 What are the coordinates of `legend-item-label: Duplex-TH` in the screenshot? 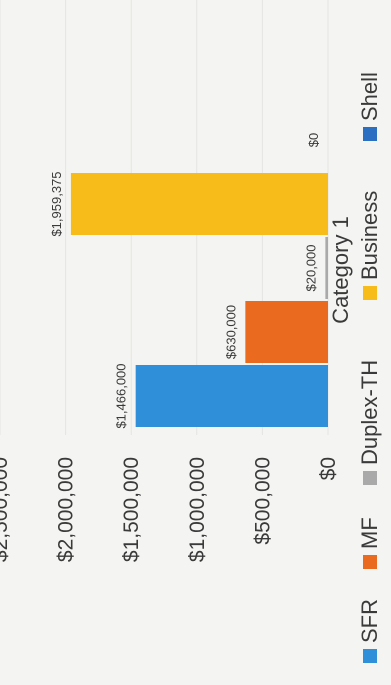 It's located at (369, 412).